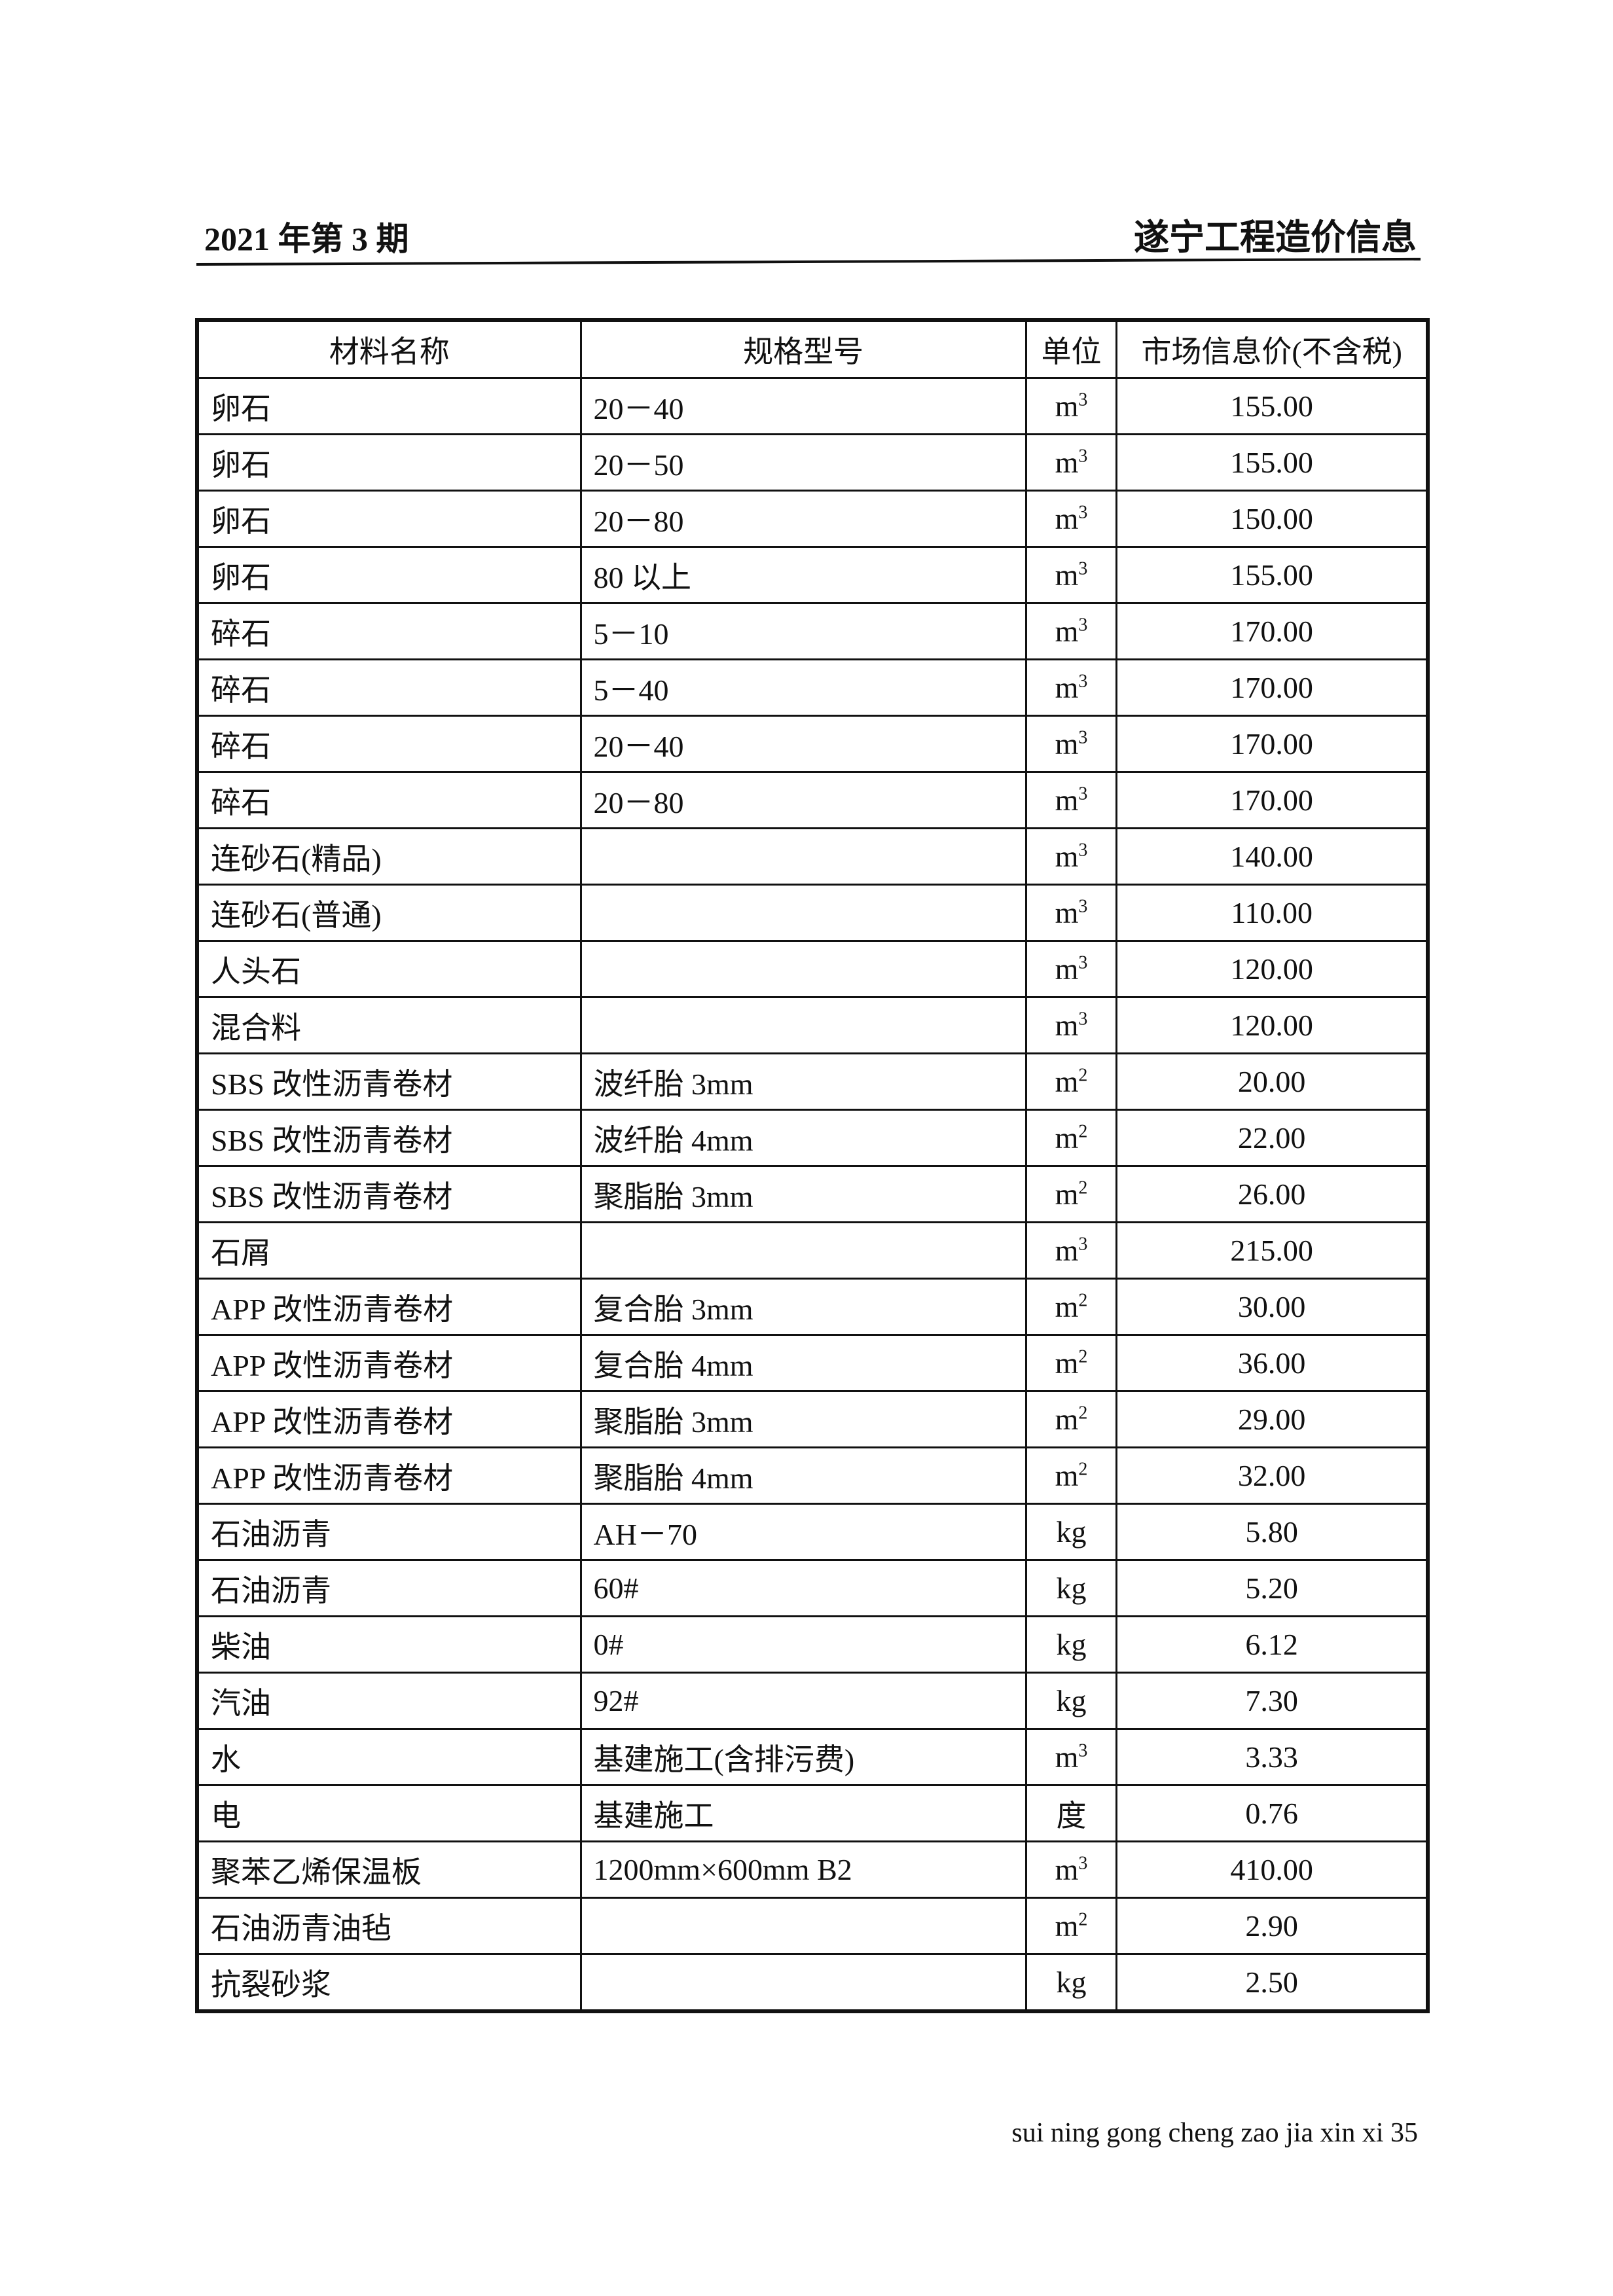 The height and width of the screenshot is (2296, 1613). I want to click on price-cell: 0.76, so click(1272, 1813).